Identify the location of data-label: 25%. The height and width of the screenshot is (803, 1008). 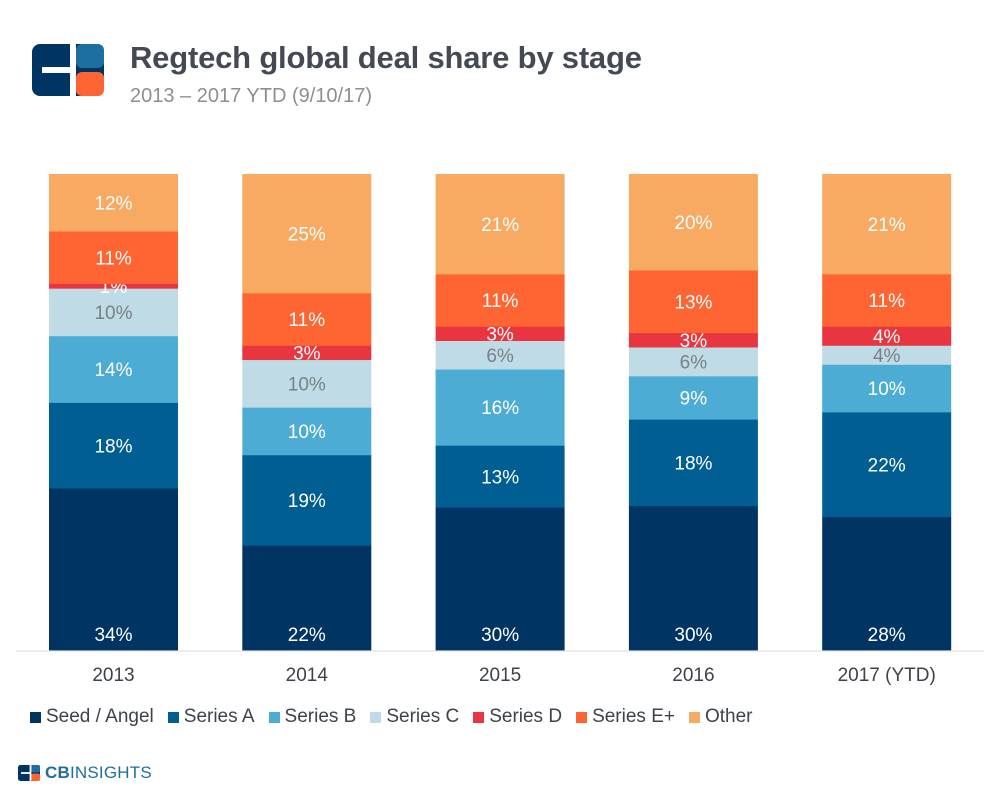
(307, 235).